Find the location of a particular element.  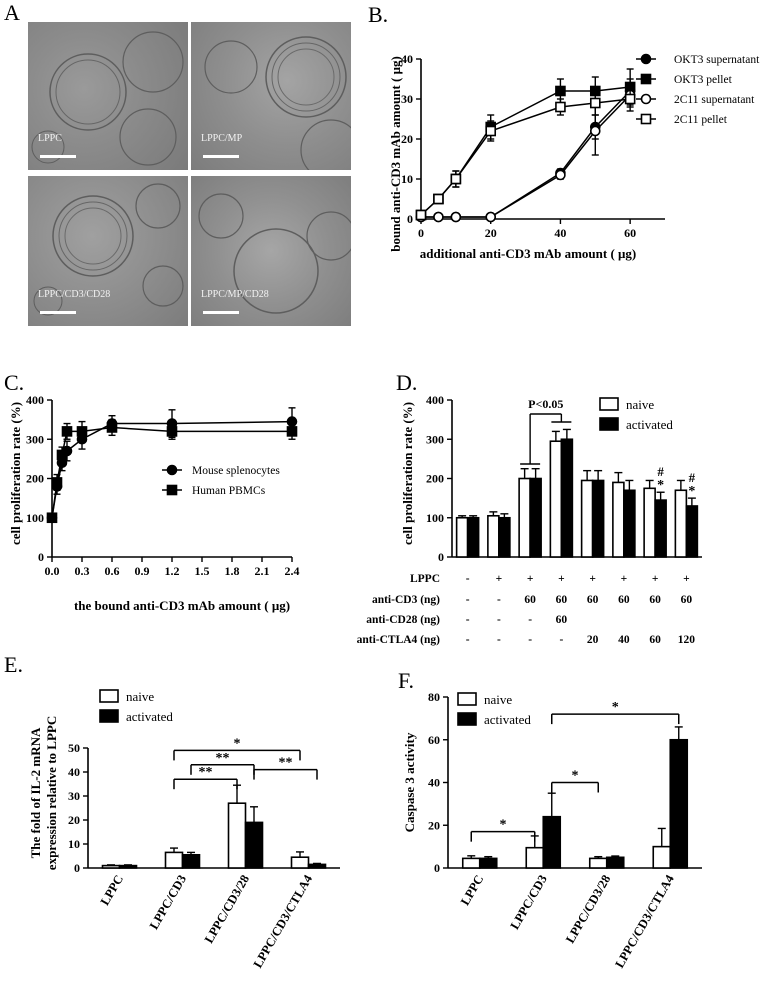

legend-label: Human PBMCs is located at coordinates (229, 491).